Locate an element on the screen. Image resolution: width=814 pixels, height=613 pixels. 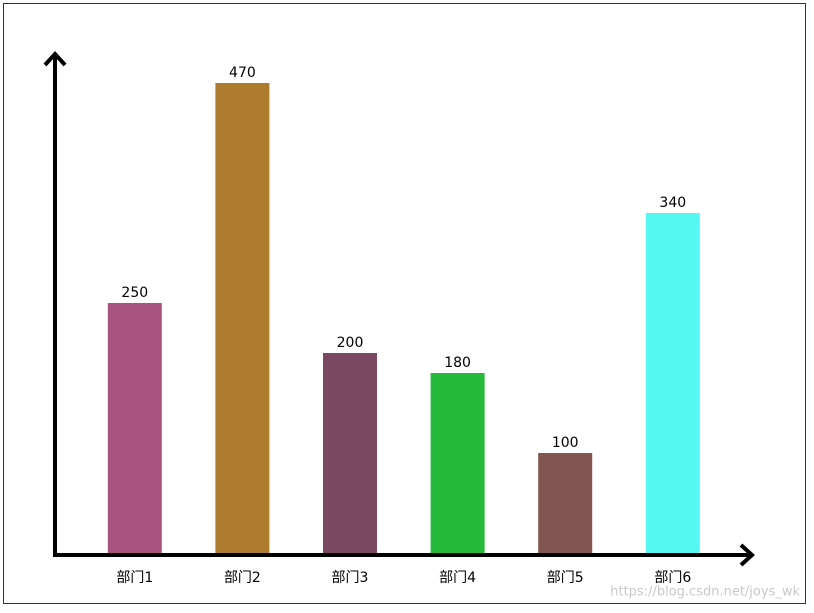
value-label: 470 is located at coordinates (242, 73).